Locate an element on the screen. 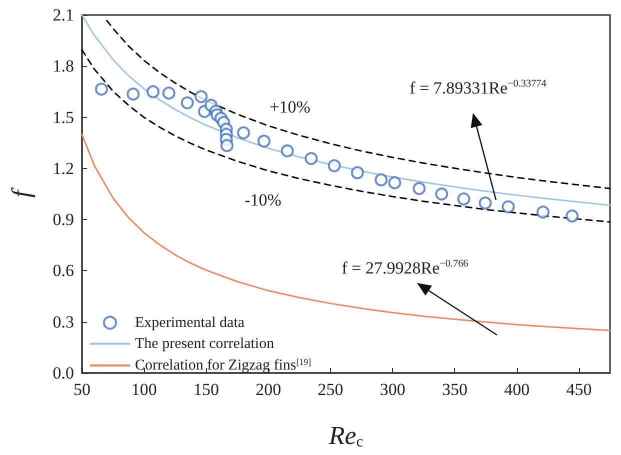 This screenshot has width=621, height=455. annotation: -10% is located at coordinates (263, 200).